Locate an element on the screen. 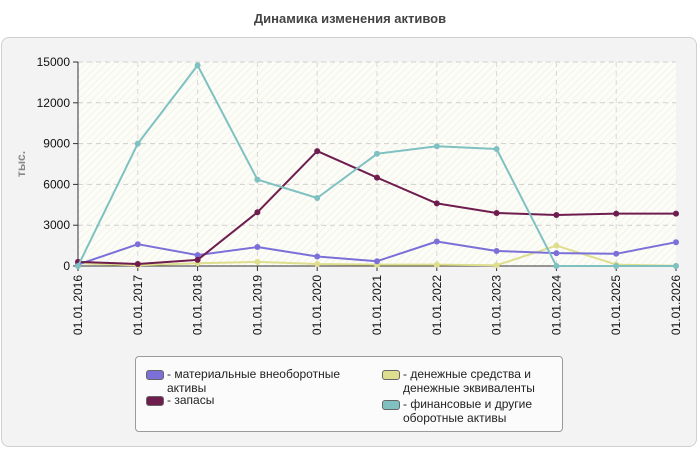 This screenshot has height=450, width=700. legend-label: - финансовые и другие оборотные активы is located at coordinates (467, 411).